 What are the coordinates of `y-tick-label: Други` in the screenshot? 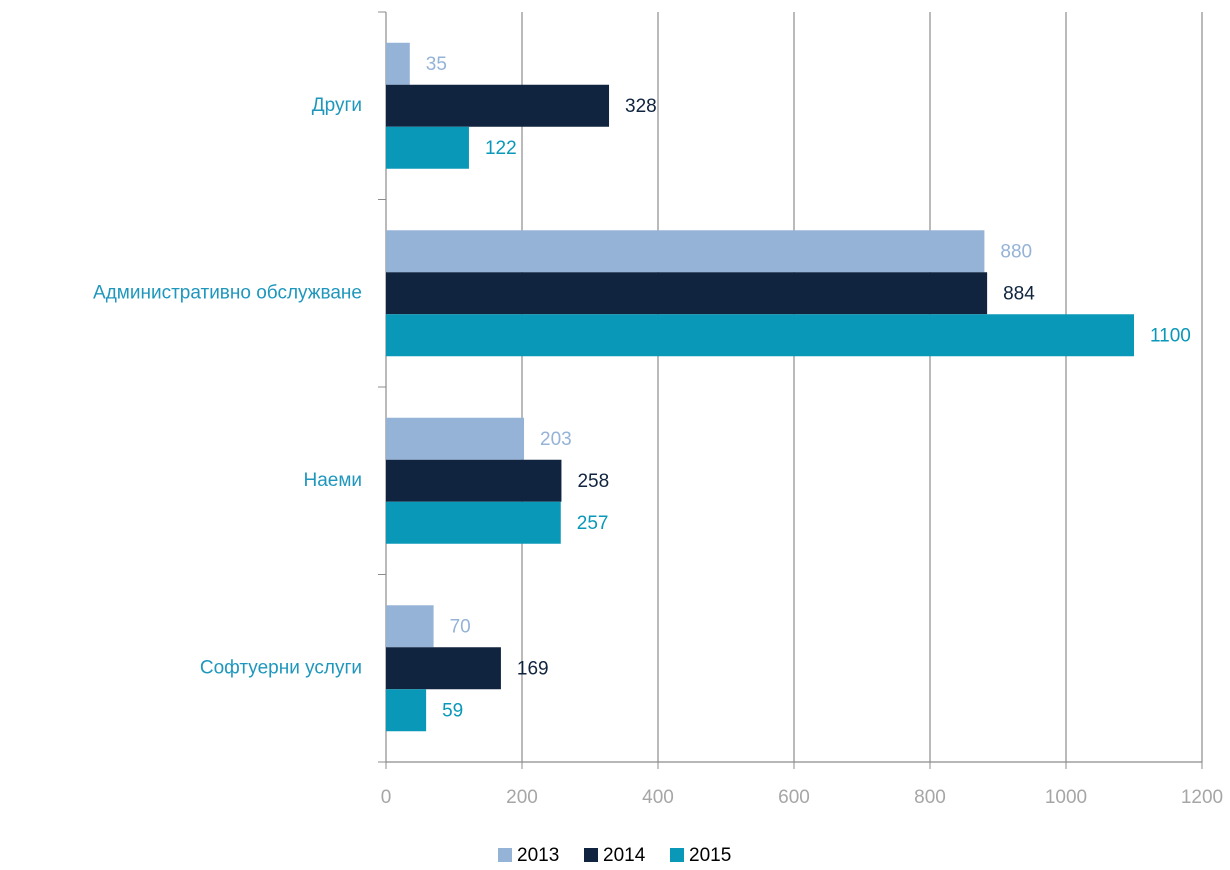 It's located at (337, 105).